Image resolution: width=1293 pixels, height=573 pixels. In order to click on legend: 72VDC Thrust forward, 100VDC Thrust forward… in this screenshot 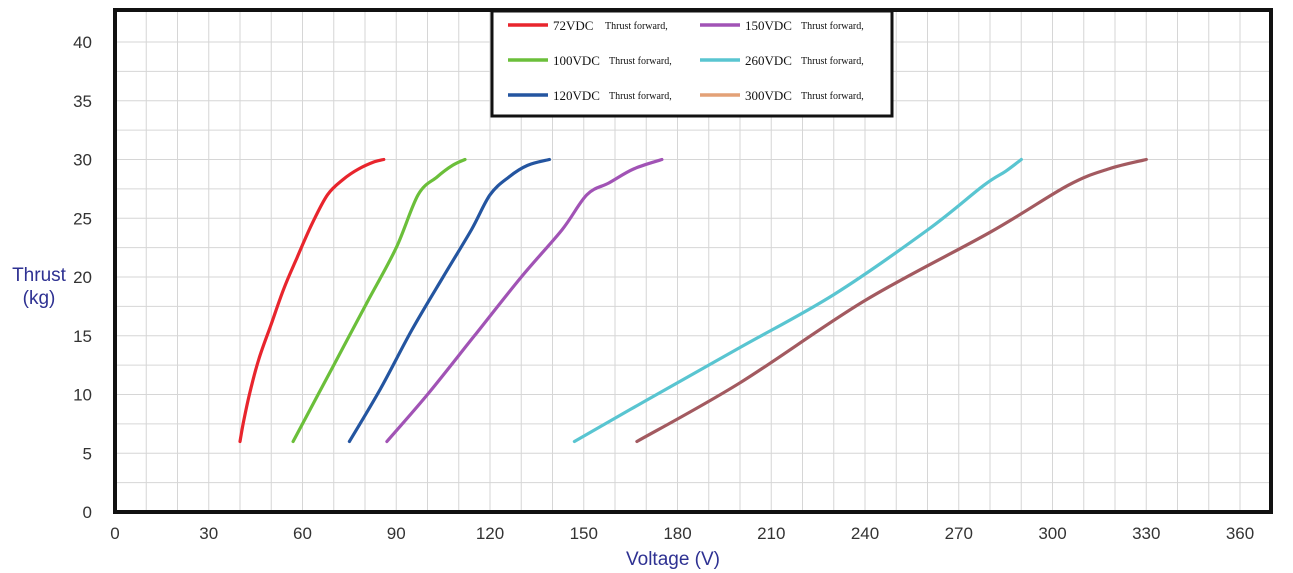, I will do `click(692, 63)`.